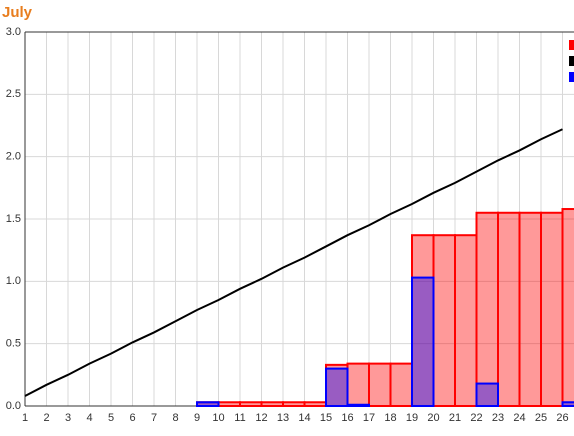 Image resolution: width=574 pixels, height=436 pixels. What do you see at coordinates (13, 94) in the screenshot?
I see `y-tick-label: 2.5` at bounding box center [13, 94].